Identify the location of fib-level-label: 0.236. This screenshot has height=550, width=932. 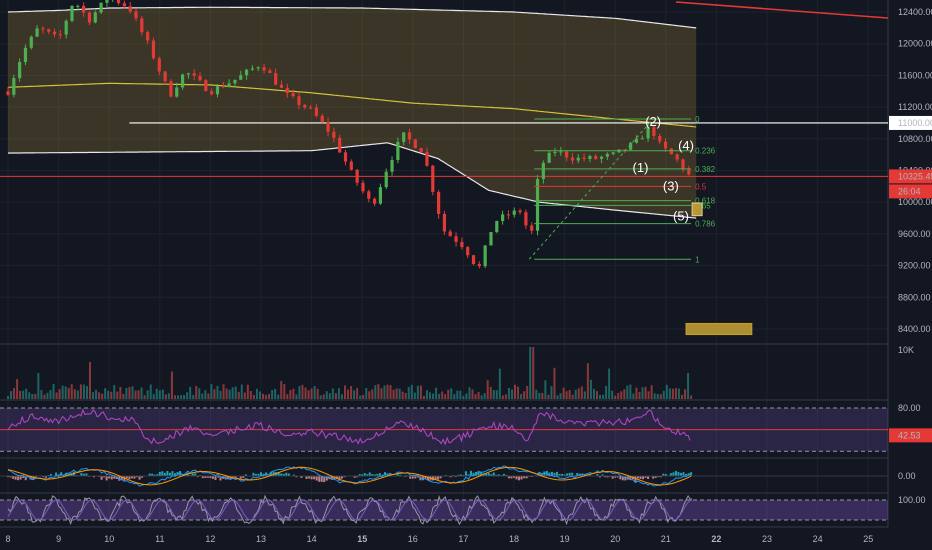
(705, 151).